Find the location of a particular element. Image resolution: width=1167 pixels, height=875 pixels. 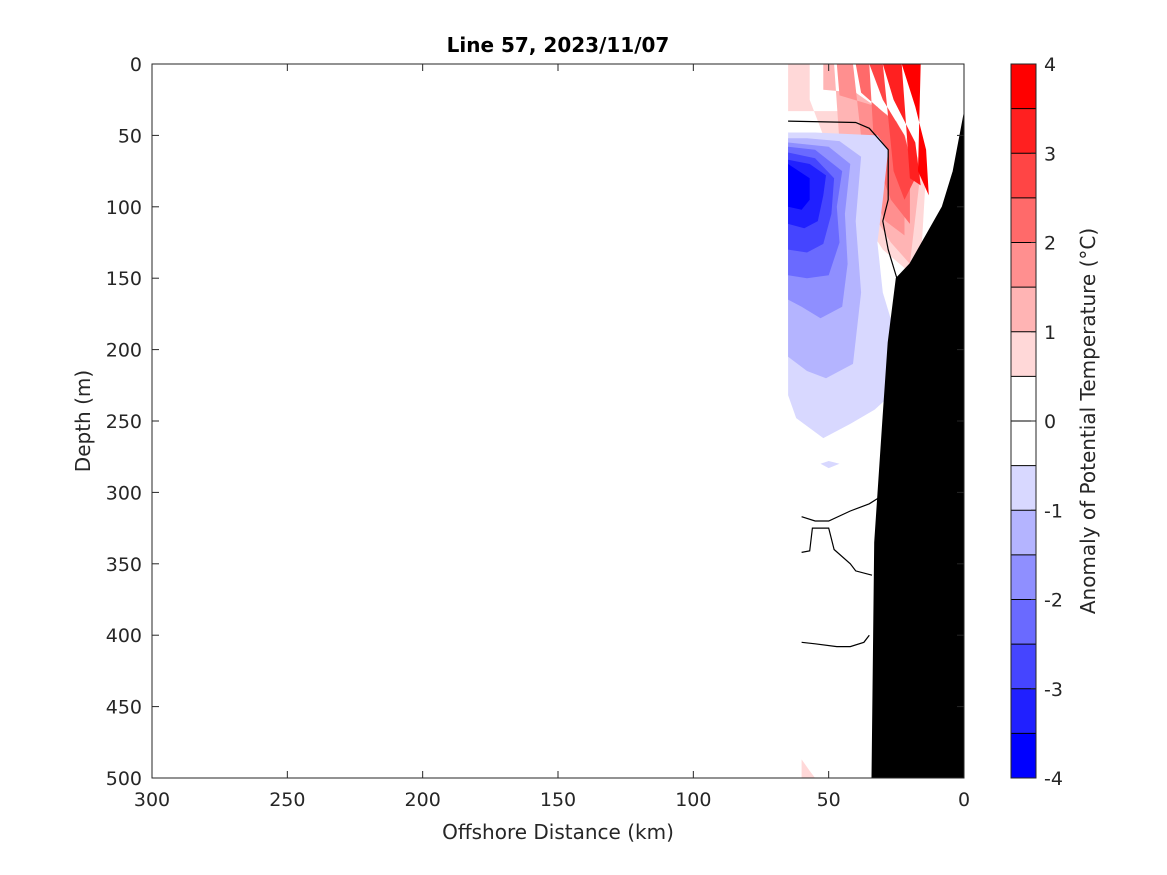

colorbar-tick-label-8: 4 is located at coordinates (1050, 65).